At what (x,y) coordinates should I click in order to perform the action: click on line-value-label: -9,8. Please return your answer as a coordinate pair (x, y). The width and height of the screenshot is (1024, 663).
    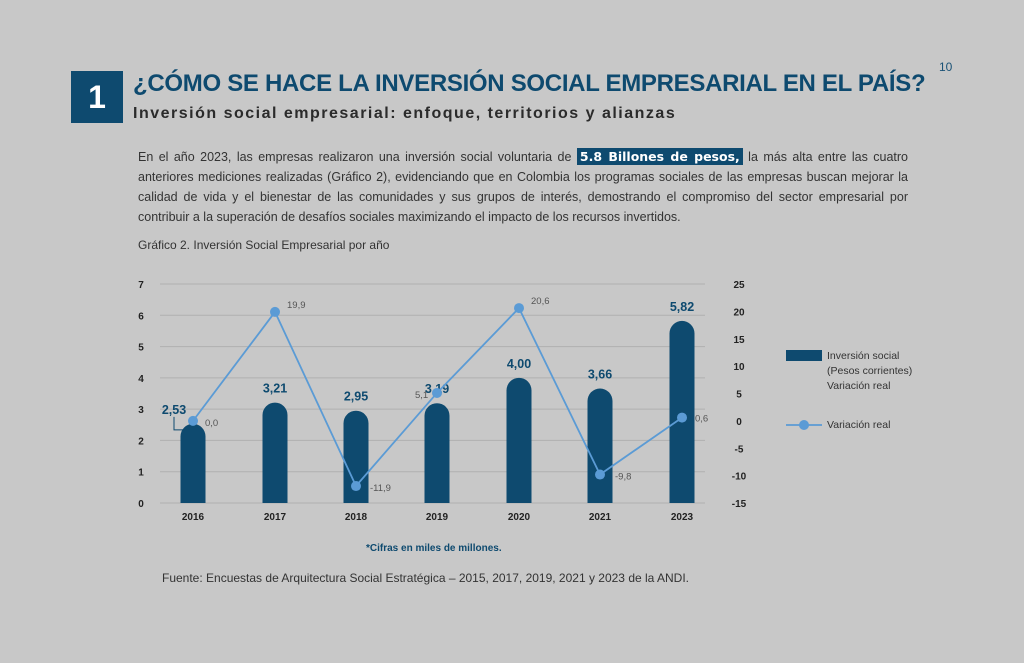
    Looking at the image, I should click on (623, 477).